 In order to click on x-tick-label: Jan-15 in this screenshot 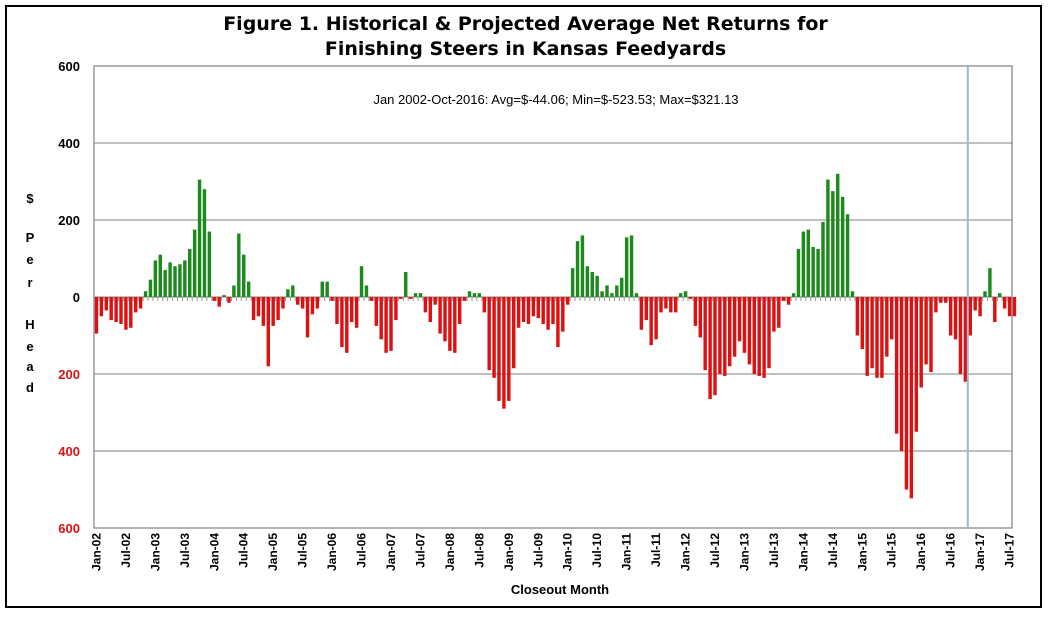, I will do `click(862, 552)`.